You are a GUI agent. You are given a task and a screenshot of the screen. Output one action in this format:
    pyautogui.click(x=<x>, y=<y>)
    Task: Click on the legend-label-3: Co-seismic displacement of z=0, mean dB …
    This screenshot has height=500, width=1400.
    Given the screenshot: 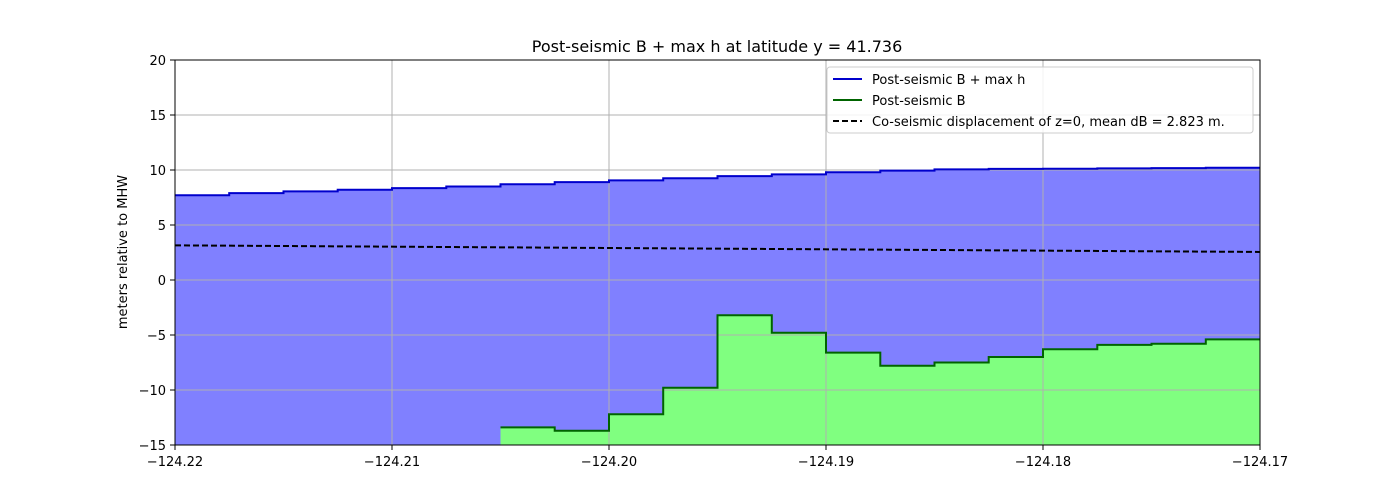 What is the action you would take?
    pyautogui.click(x=1048, y=122)
    